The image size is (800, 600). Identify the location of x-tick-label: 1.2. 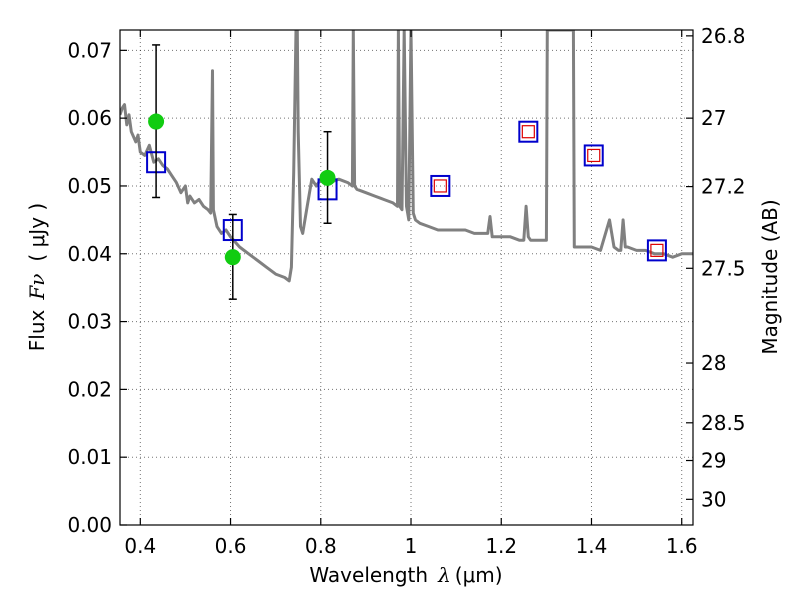
(501, 546).